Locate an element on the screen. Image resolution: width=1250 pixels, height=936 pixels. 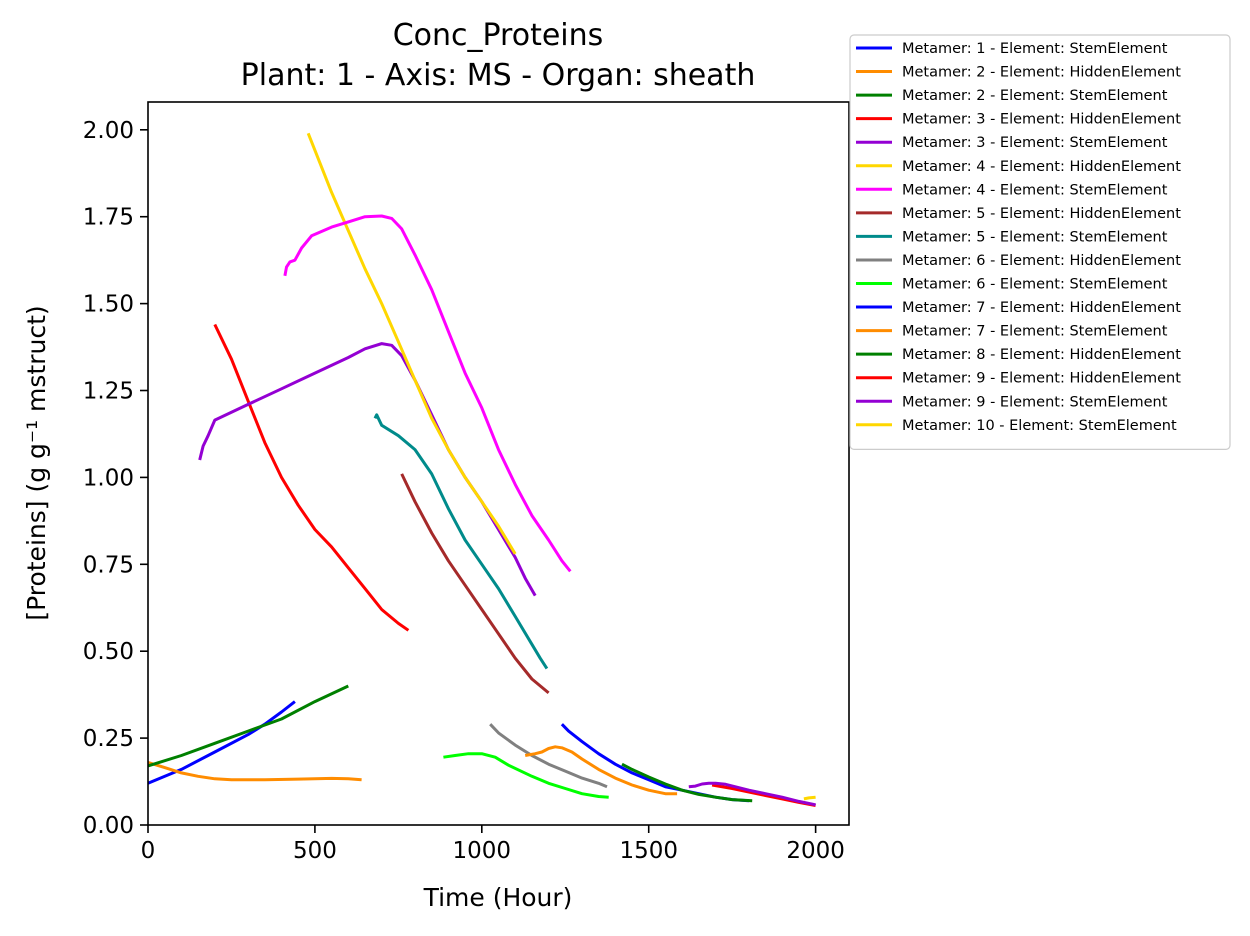
legend-label-15: Metamer: 9 - Element: HiddenElement is located at coordinates (1041, 379).